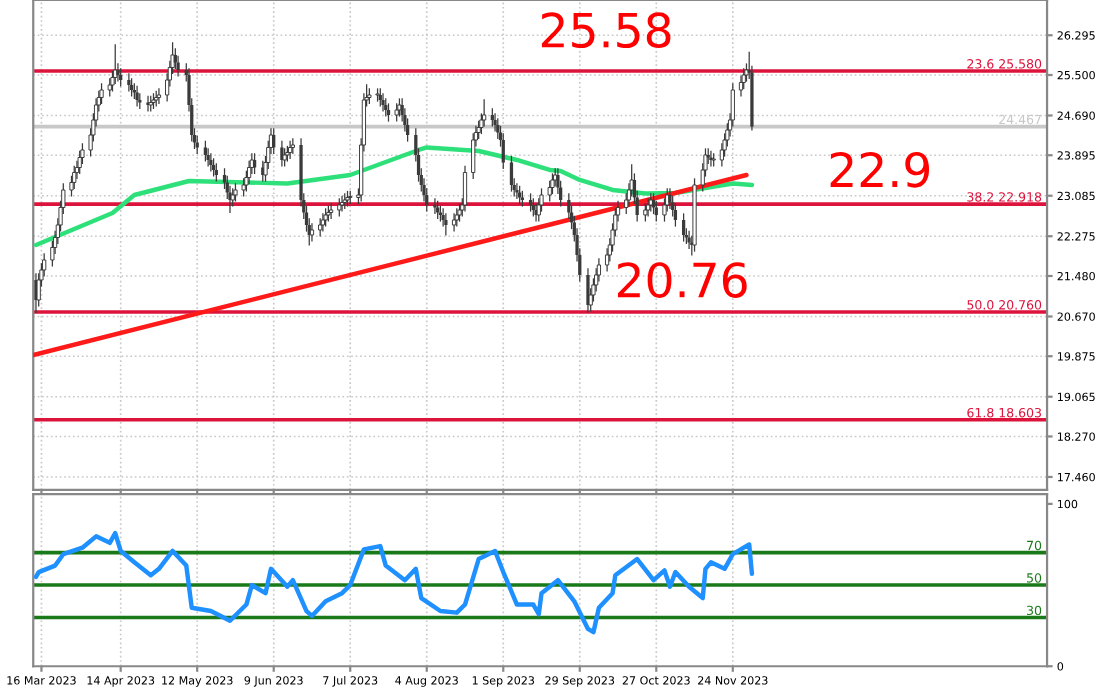  What do you see at coordinates (606, 30) in the screenshot?
I see `annotation: 25.58` at bounding box center [606, 30].